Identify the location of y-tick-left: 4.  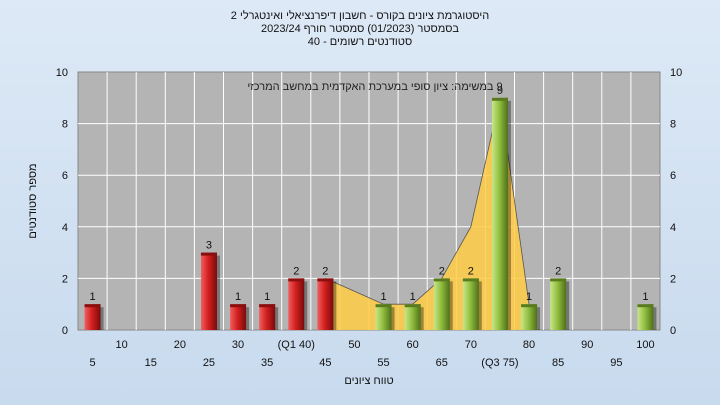
(65, 228).